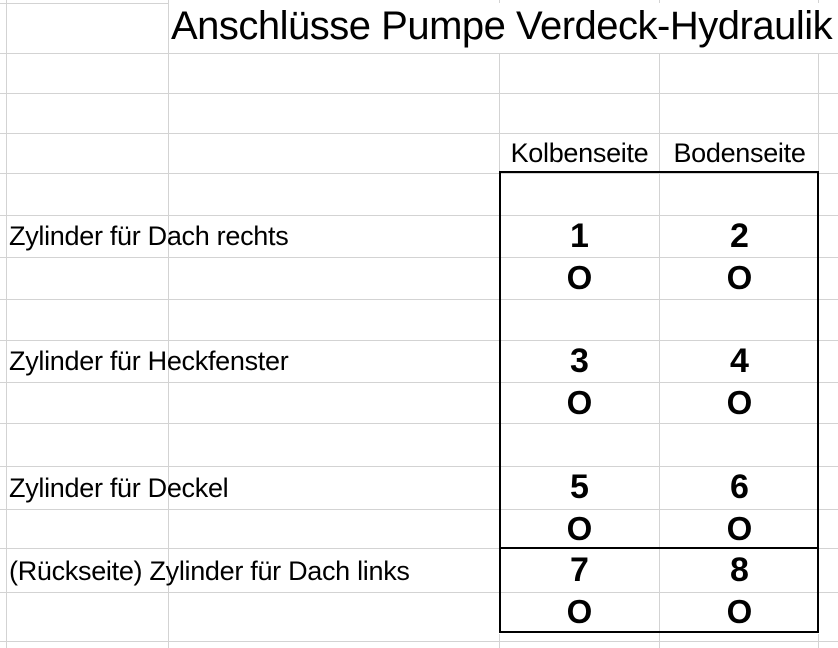 This screenshot has height=648, width=838. I want to click on data-region-border-right, so click(818, 402).